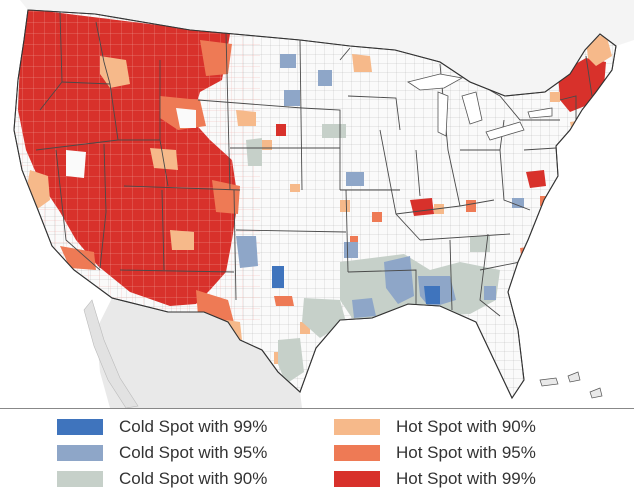 This screenshot has width=634, height=496. Describe the element at coordinates (247, 252) in the screenshot. I see `cold95-oklahoma` at that location.